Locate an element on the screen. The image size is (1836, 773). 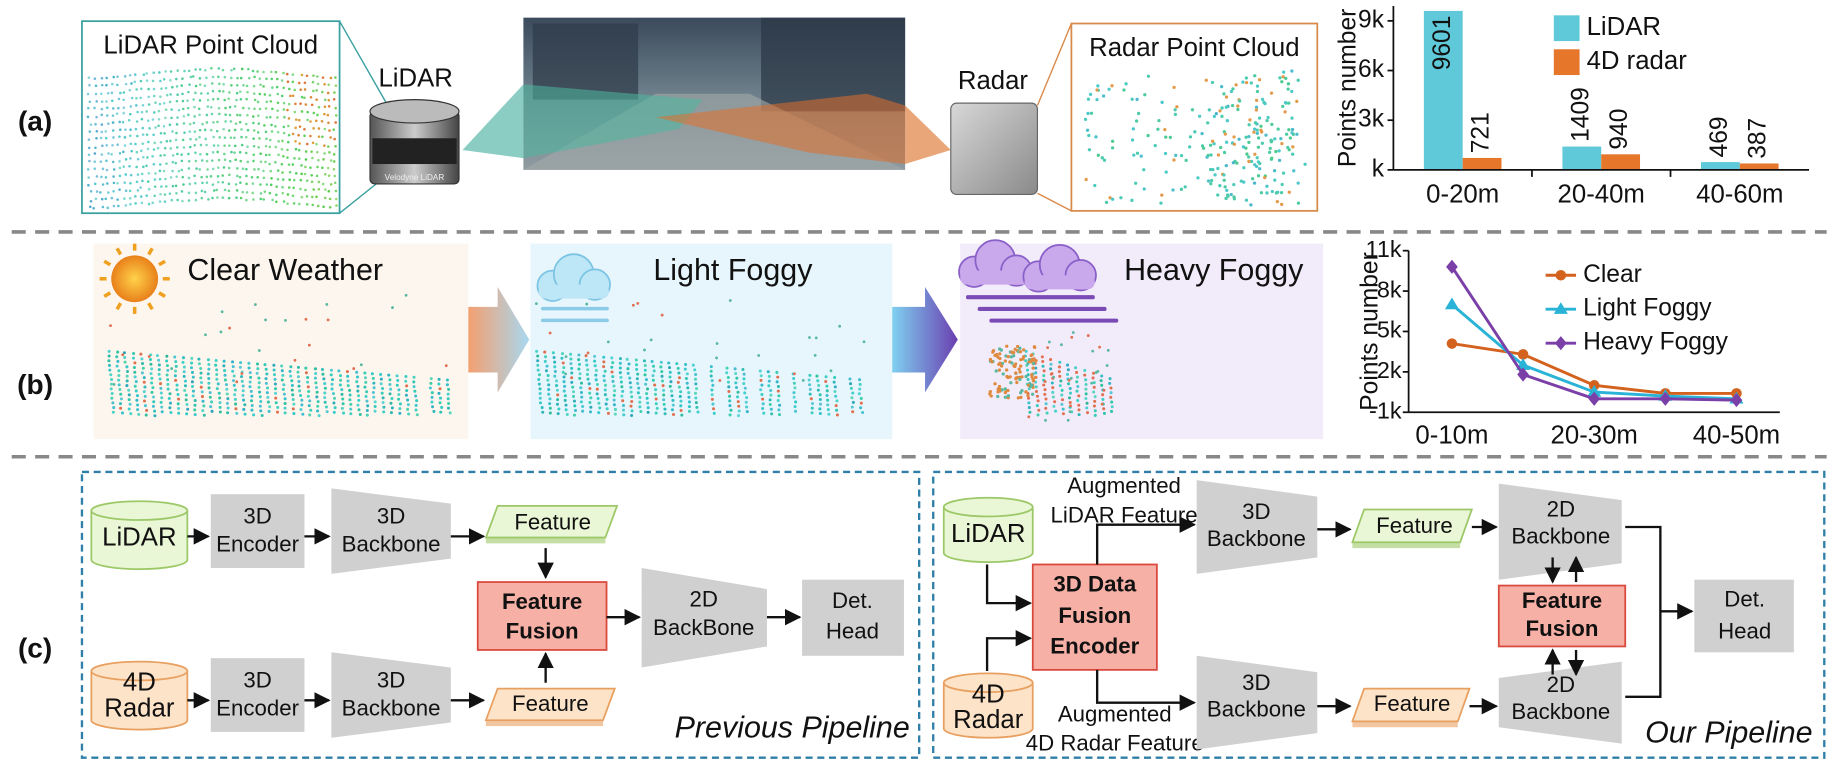
label: Radar is located at coordinates (988, 720).